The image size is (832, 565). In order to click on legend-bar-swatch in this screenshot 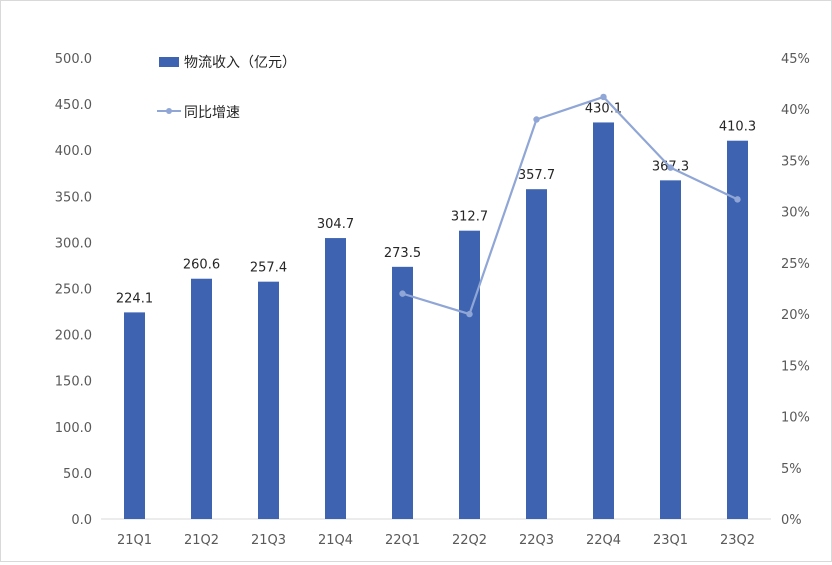, I will do `click(169, 62)`.